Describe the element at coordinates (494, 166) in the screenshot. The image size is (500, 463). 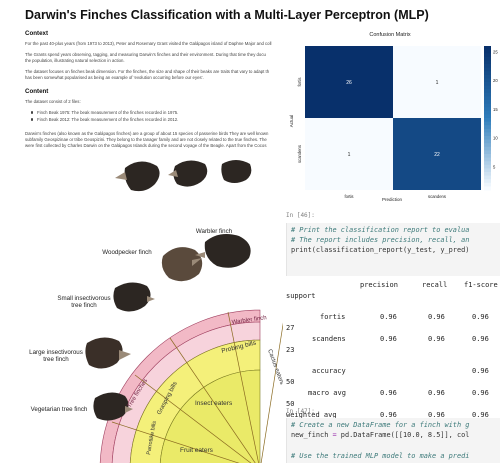
I see `colorbar-tick-label: 5` at that location.